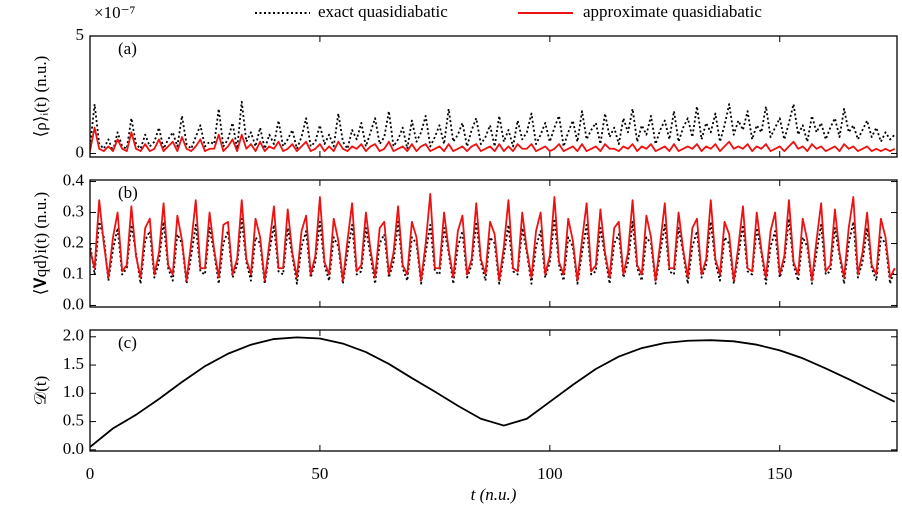  Describe the element at coordinates (383, 11) in the screenshot. I see `legend-label: exact quasidiabatic` at that location.